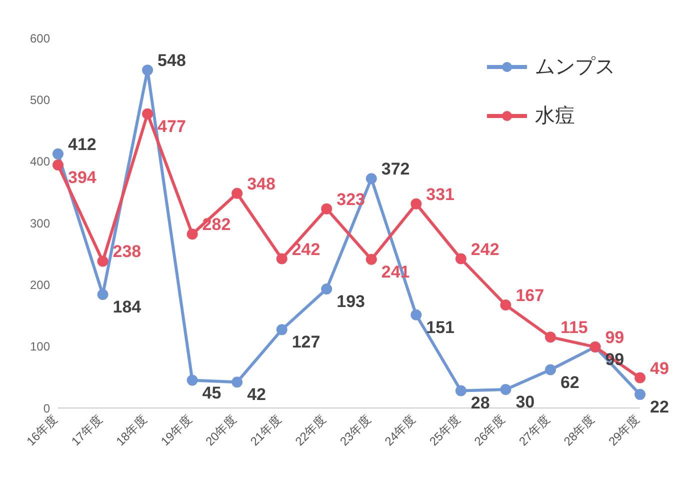 The width and height of the screenshot is (693, 486). Describe the element at coordinates (485, 249) in the screenshot. I see `data-label: 242` at that location.